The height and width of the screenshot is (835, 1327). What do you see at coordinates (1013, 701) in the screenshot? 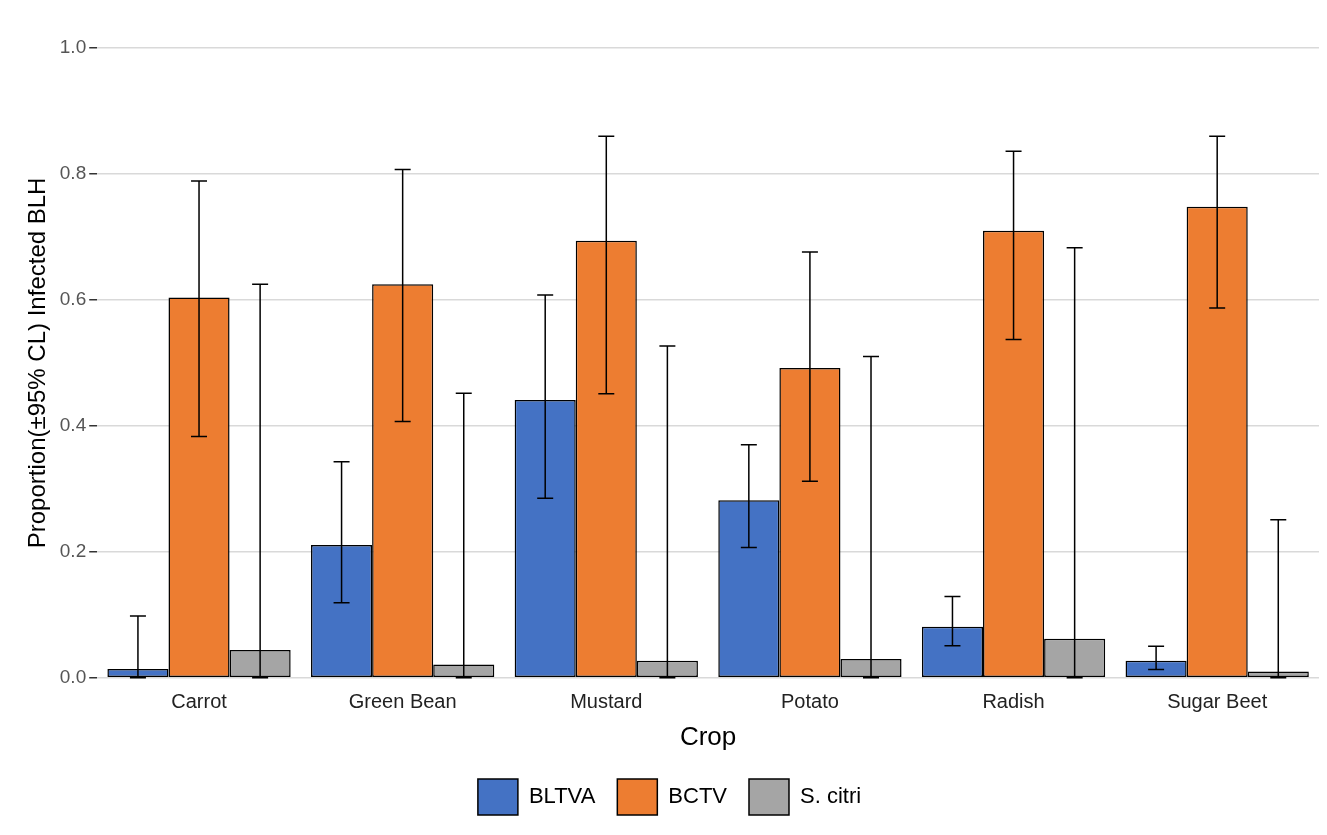
I see `x-tick-label: Radish` at bounding box center [1013, 701].